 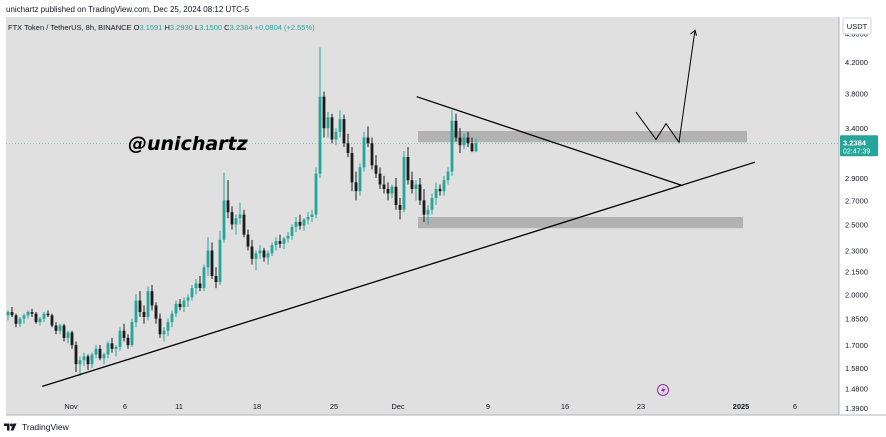 What do you see at coordinates (665, 87) in the screenshot?
I see `projection-path` at bounding box center [665, 87].